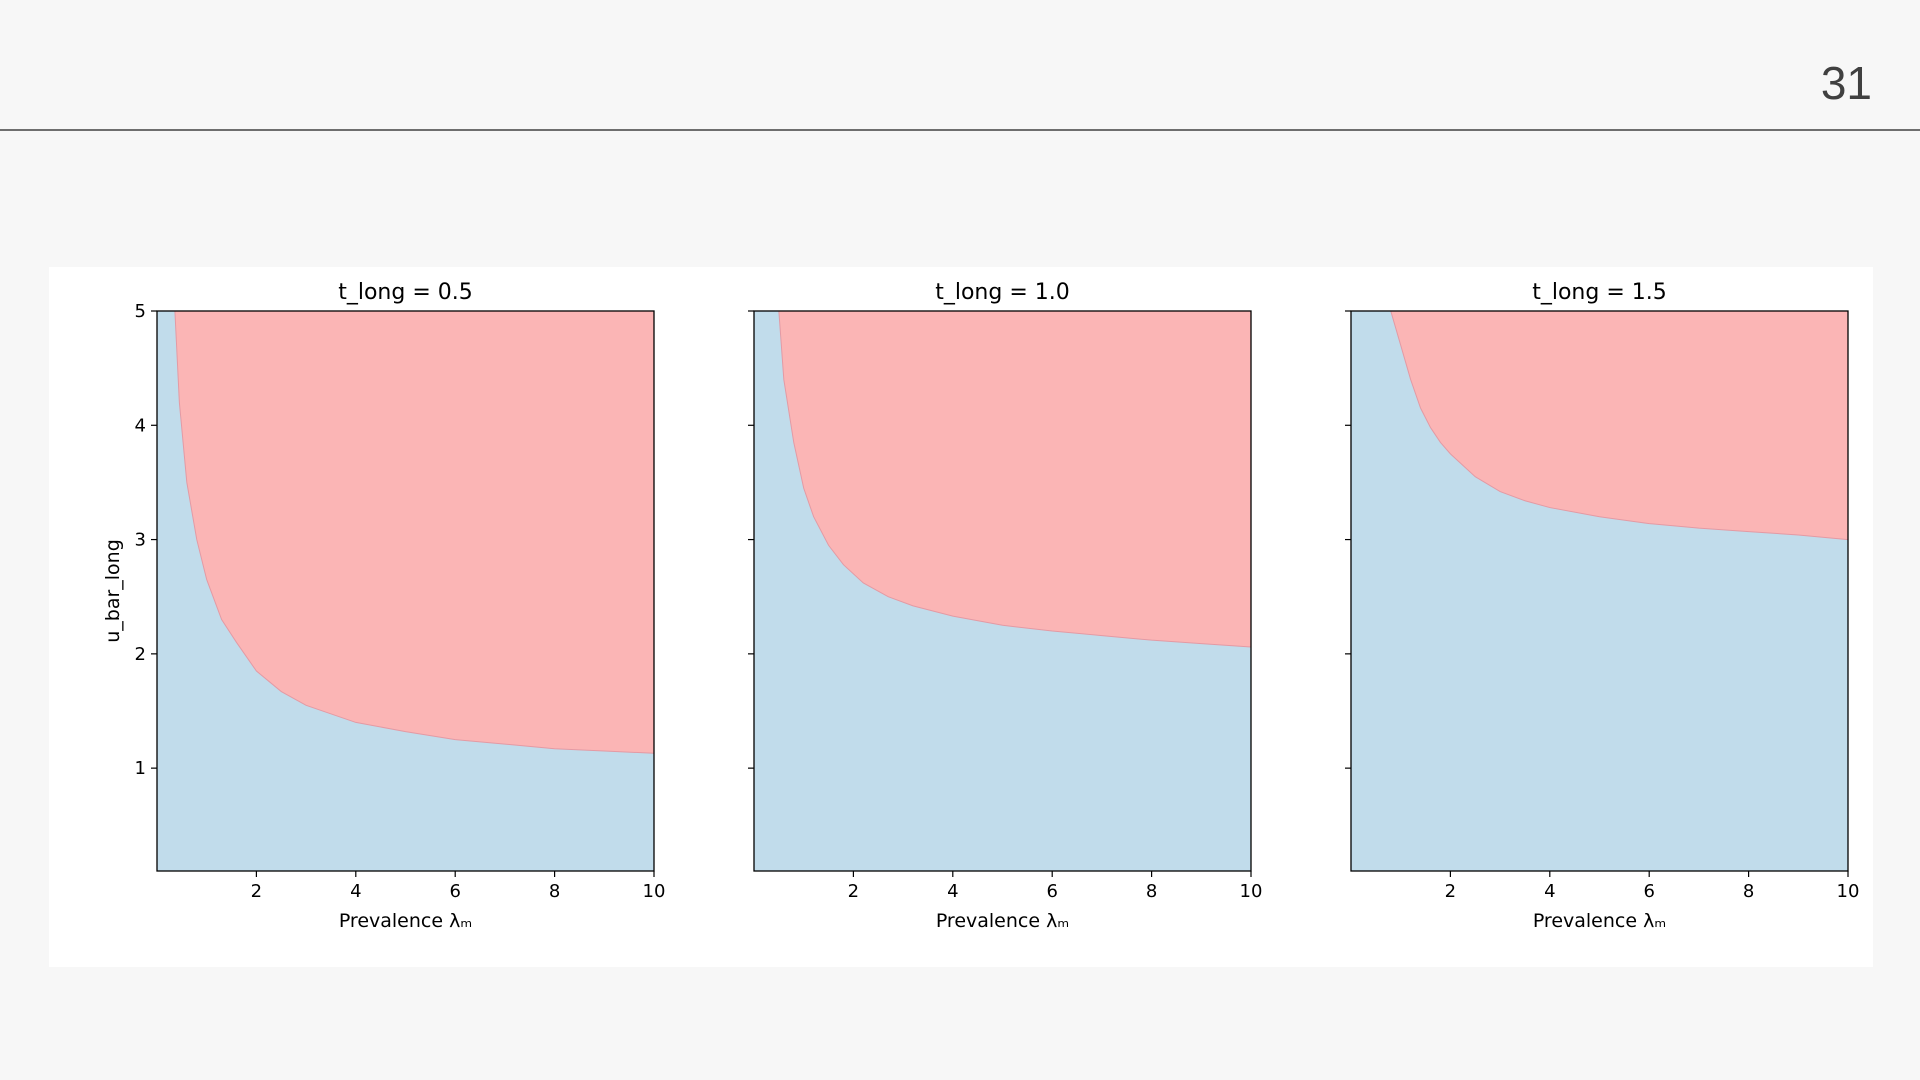  Describe the element at coordinates (405, 292) in the screenshot. I see `subplot-title: t_long = 0.5` at that location.